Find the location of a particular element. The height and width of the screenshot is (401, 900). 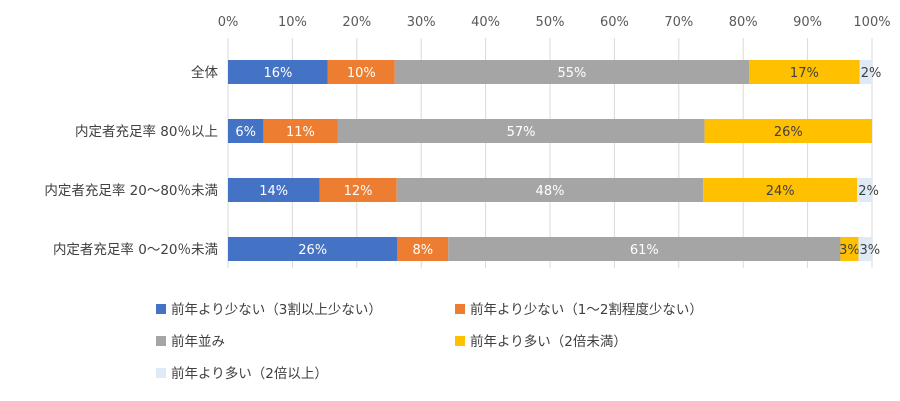

data-label: 14% is located at coordinates (273, 191).